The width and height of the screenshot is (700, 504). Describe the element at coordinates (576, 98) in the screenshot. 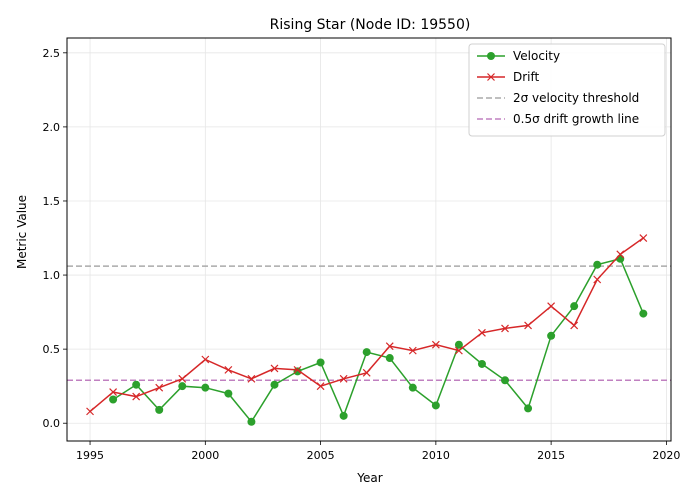

I see `legend-label: 2σ velocity threshold` at that location.